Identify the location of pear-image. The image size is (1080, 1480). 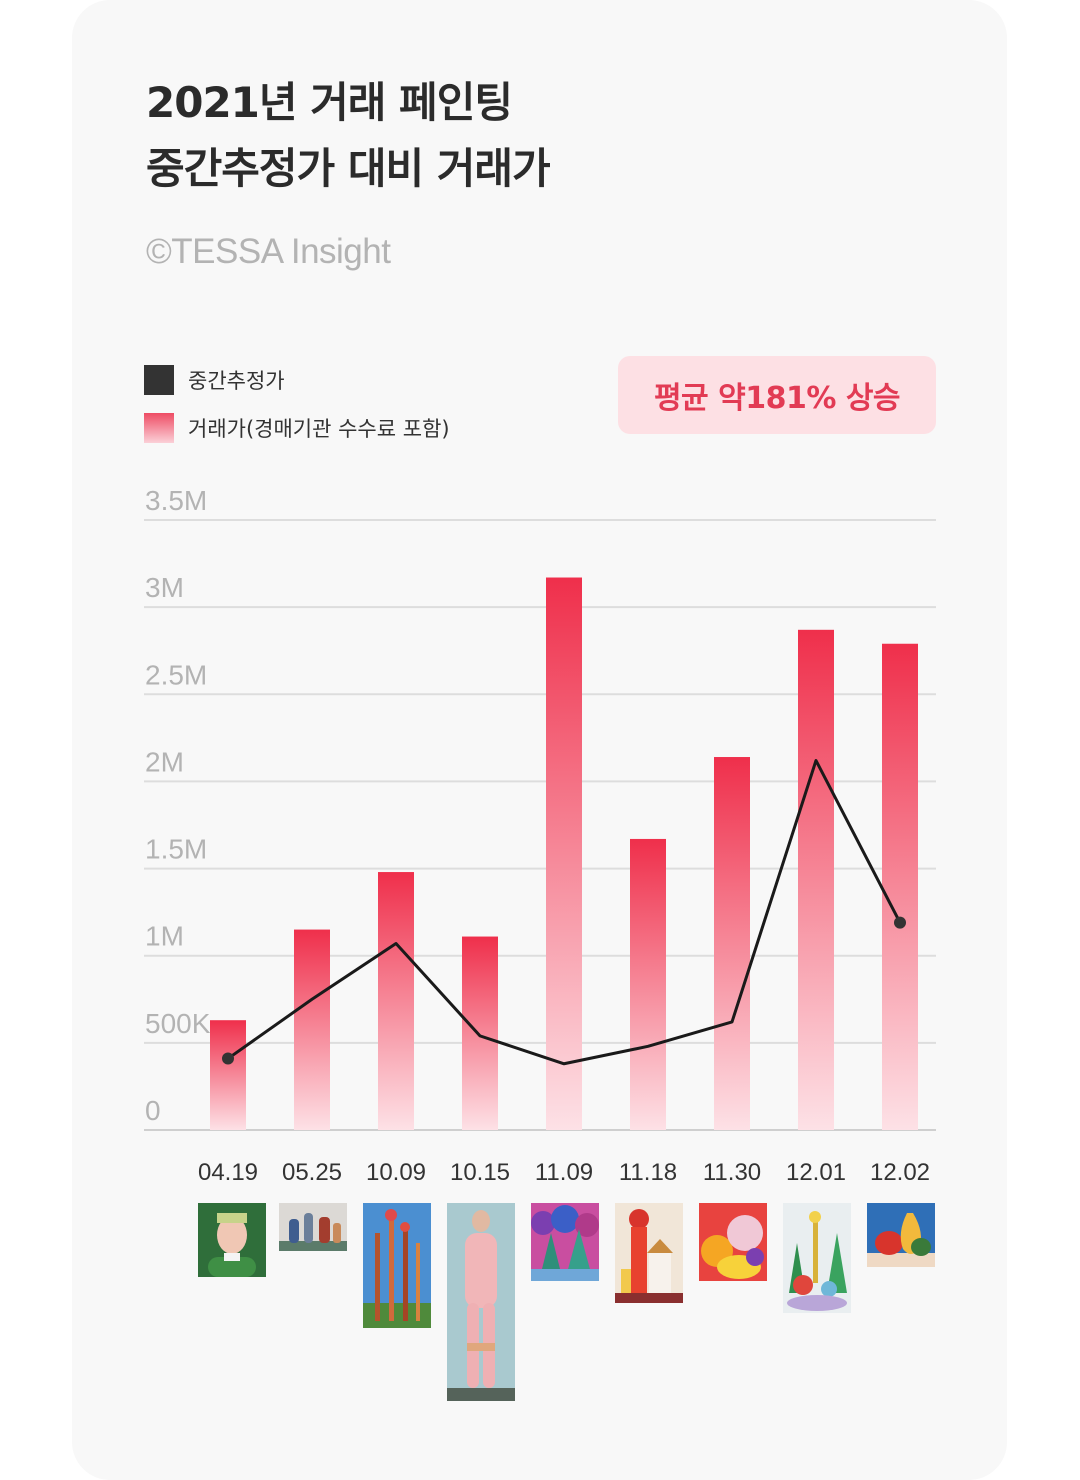
(901, 1235).